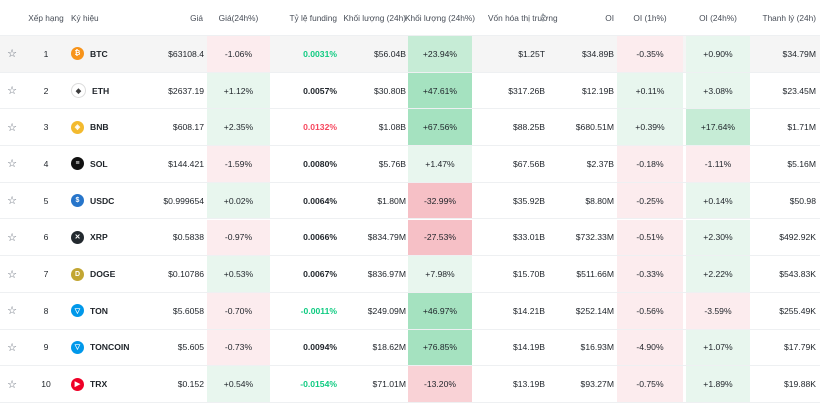  What do you see at coordinates (46, 200) in the screenshot?
I see `rank-value: 5` at bounding box center [46, 200].